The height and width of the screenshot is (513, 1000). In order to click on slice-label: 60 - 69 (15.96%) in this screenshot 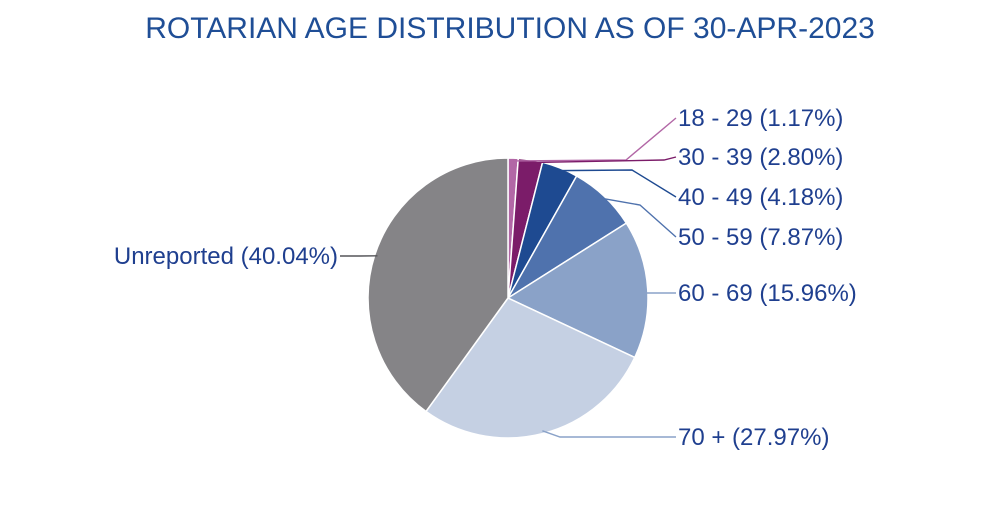, I will do `click(767, 293)`.